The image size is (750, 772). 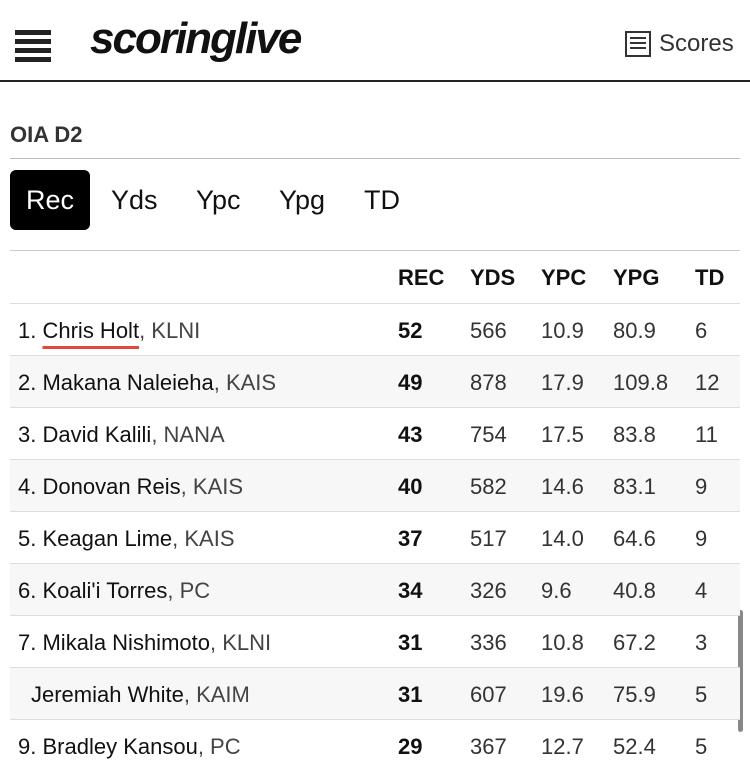 I want to click on player-name: Makana Naleieha, so click(x=128, y=382).